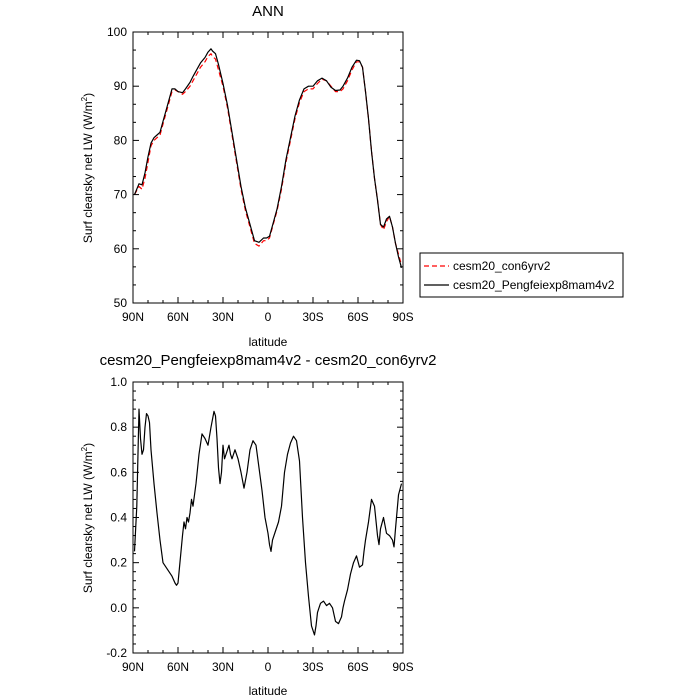 This screenshot has height=700, width=700. I want to click on y-tick-label: 60, so click(121, 249).